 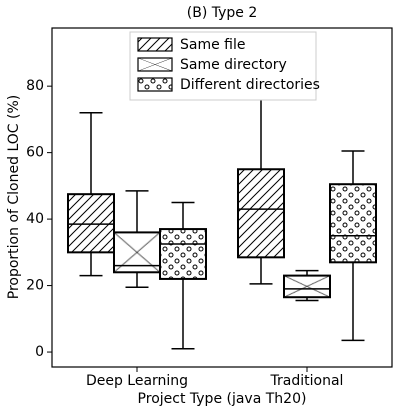 I want to click on chart-title: (B) Type 2, so click(x=222, y=13).